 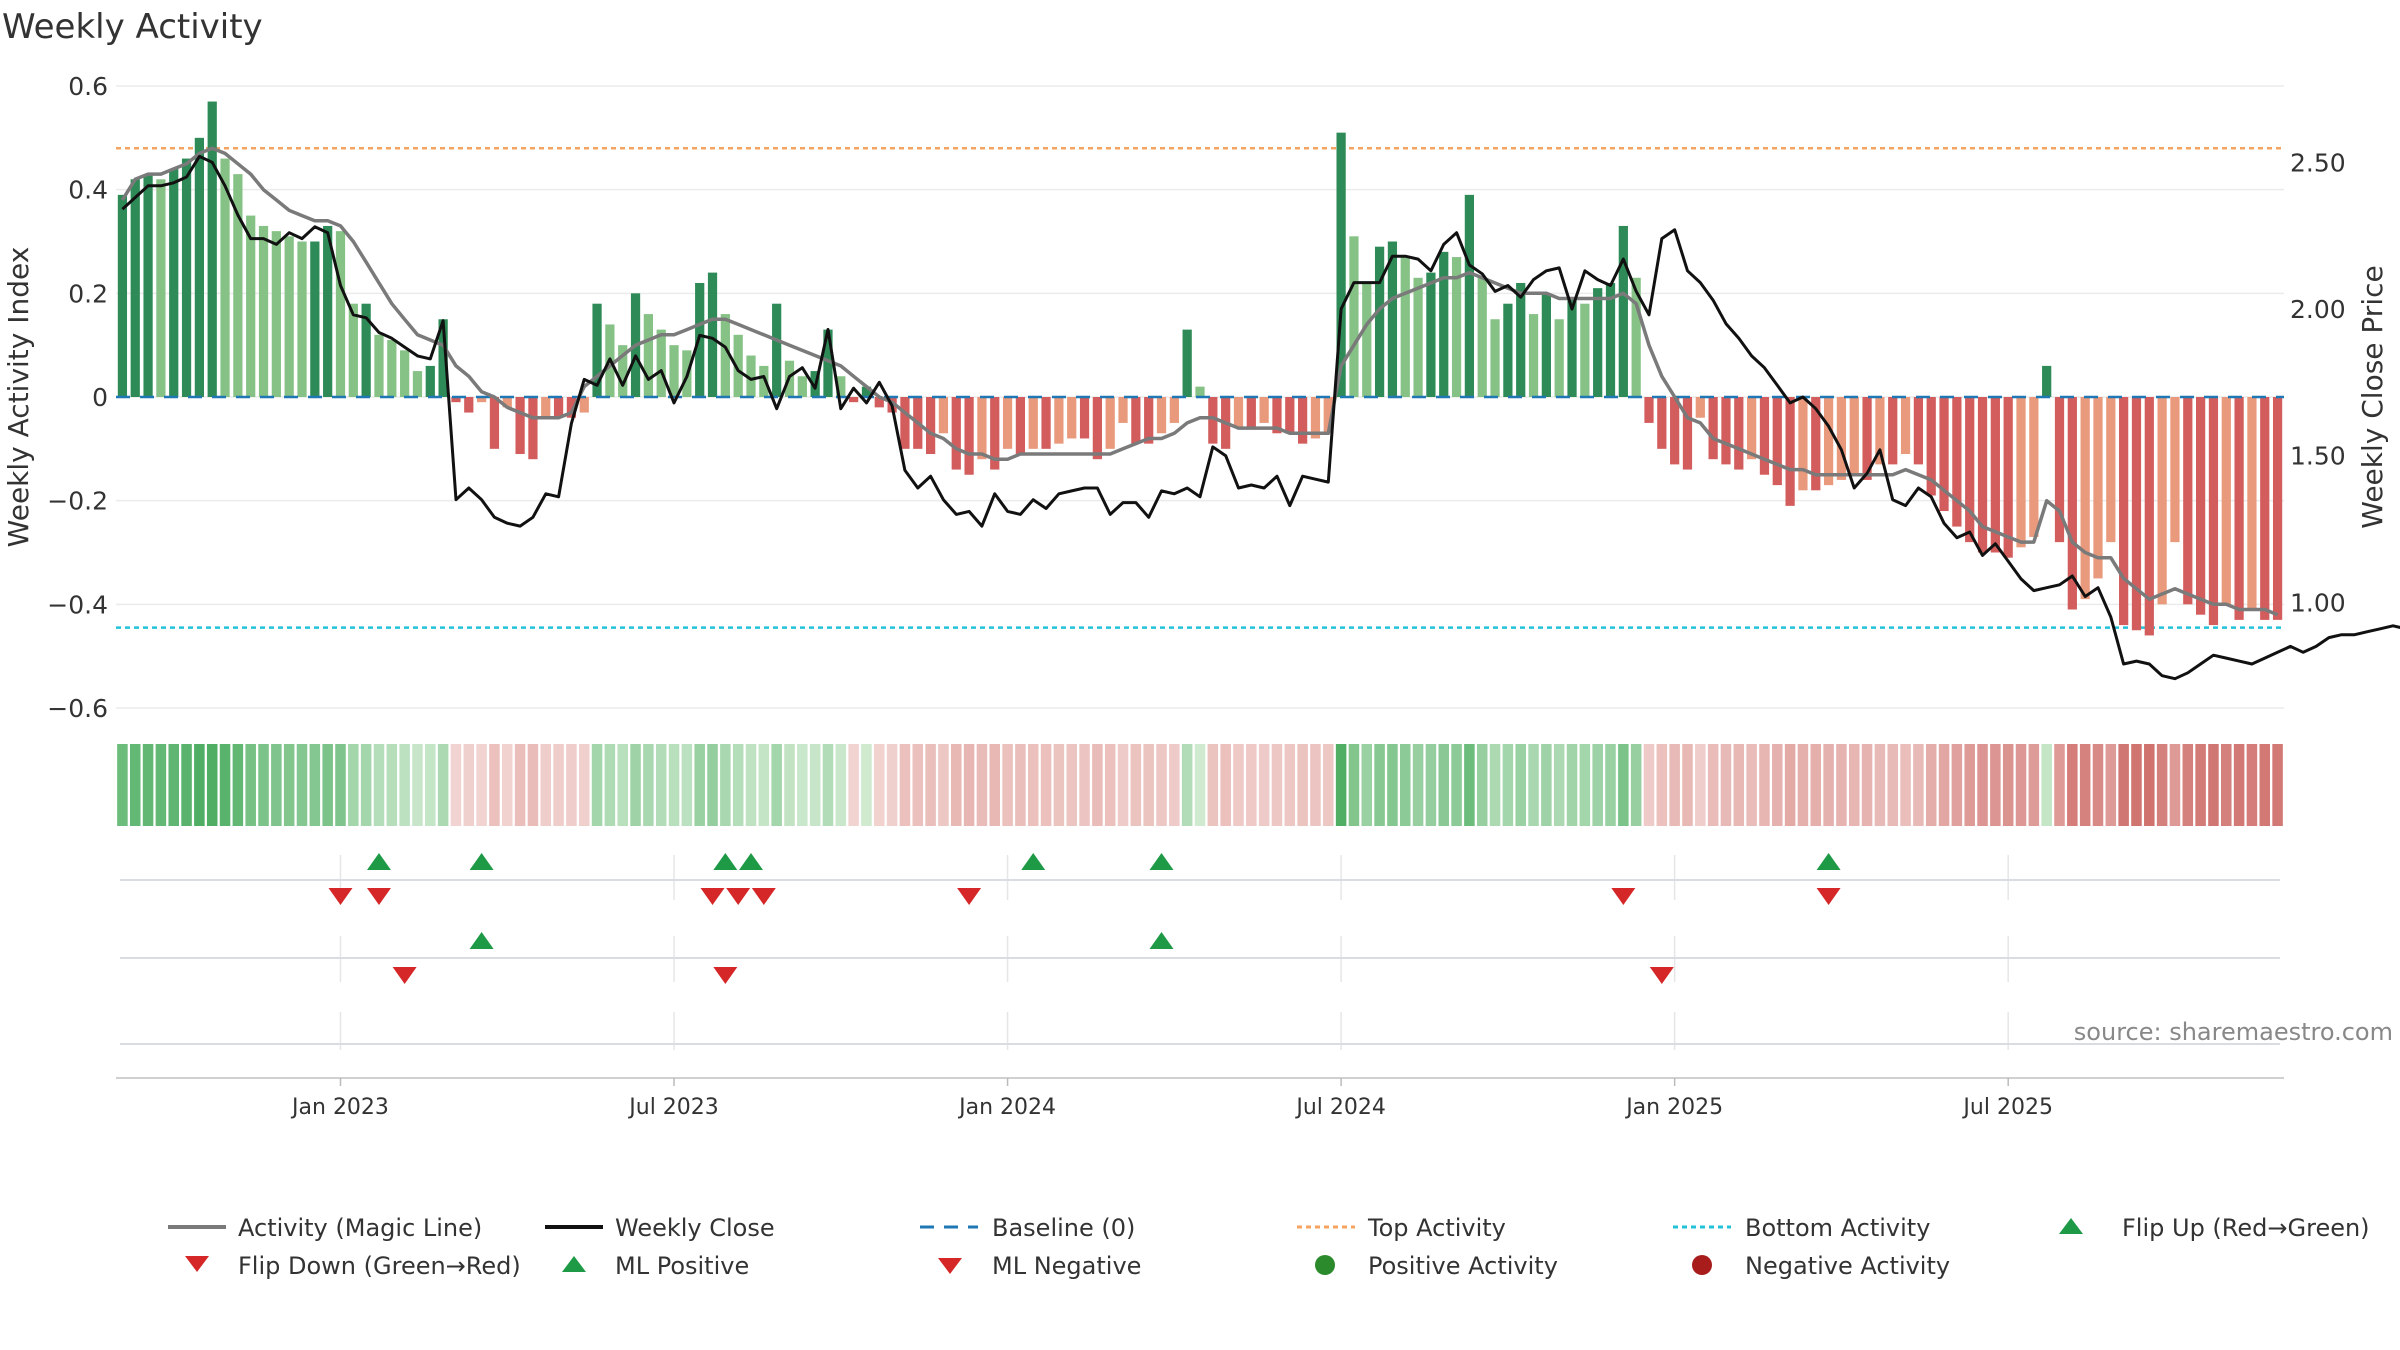 What do you see at coordinates (2318, 382) in the screenshot?
I see `right-y-axis: 2.50 2.00 1.50 1.00` at bounding box center [2318, 382].